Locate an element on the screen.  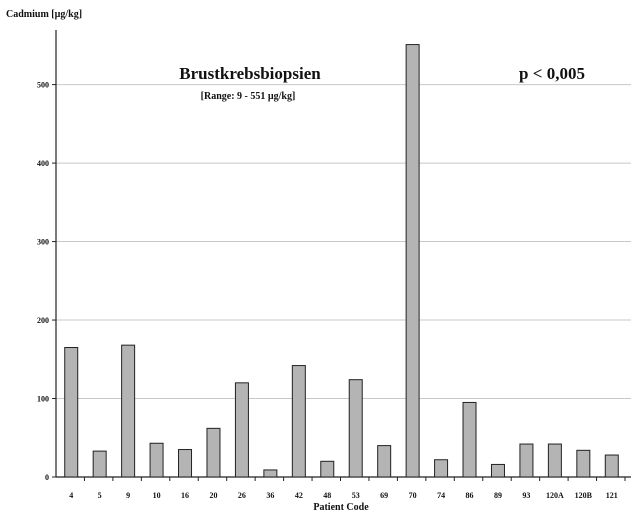
y-tick-label: 400 is located at coordinates (43, 163).